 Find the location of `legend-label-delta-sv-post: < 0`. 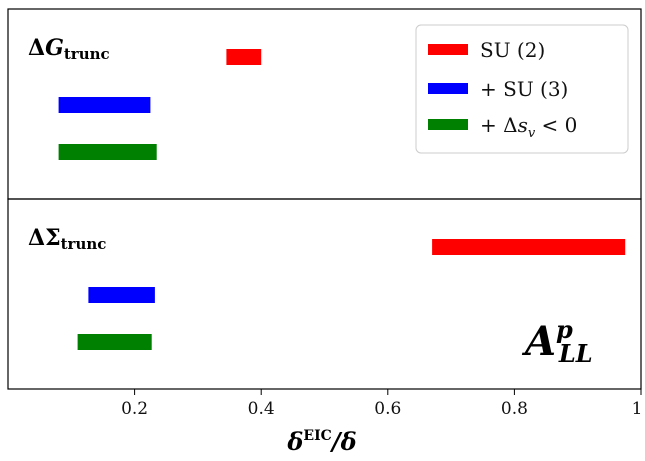

legend-label-delta-sv-post: < 0 is located at coordinates (556, 125).